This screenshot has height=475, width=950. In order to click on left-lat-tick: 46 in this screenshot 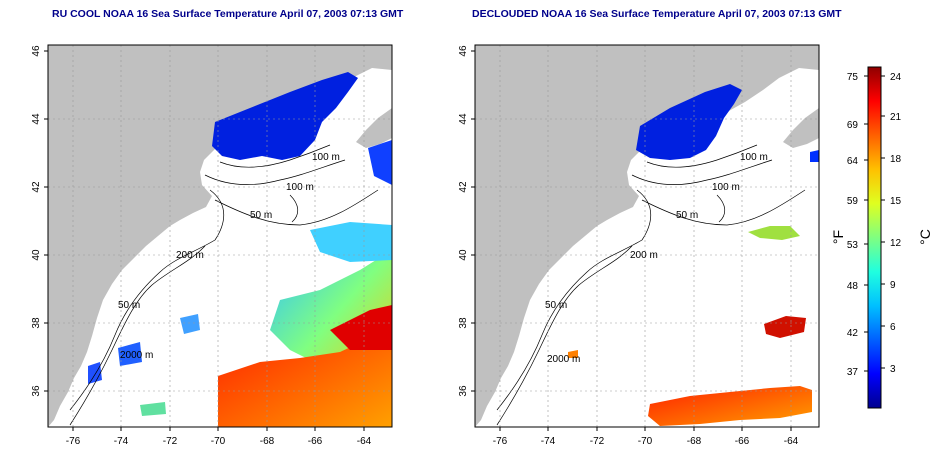, I will do `click(36, 51)`.